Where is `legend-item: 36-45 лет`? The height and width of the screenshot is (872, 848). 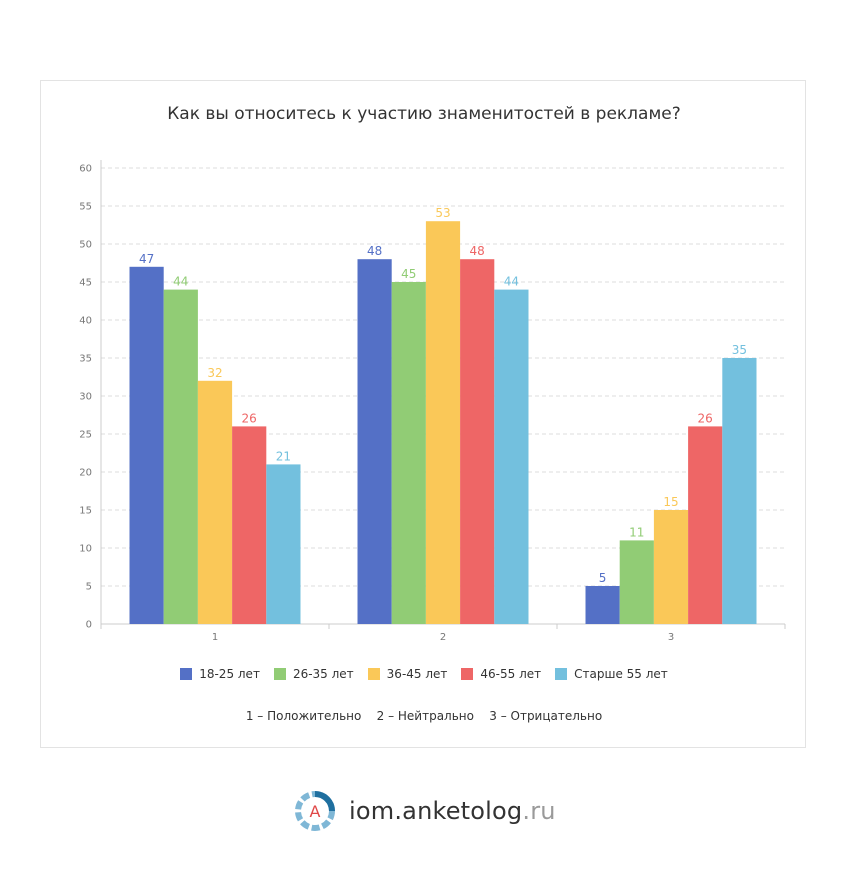
legend-item: 36-45 лет is located at coordinates (407, 674).